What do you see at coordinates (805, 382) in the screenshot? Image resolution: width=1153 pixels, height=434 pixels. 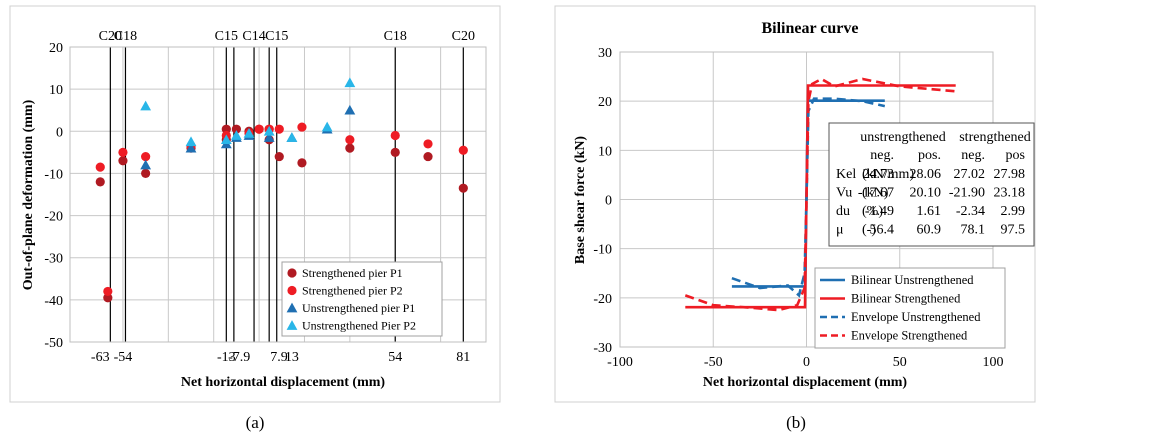 I see `chart-b-xlabel: Net horizontal displacement (mm)` at bounding box center [805, 382].